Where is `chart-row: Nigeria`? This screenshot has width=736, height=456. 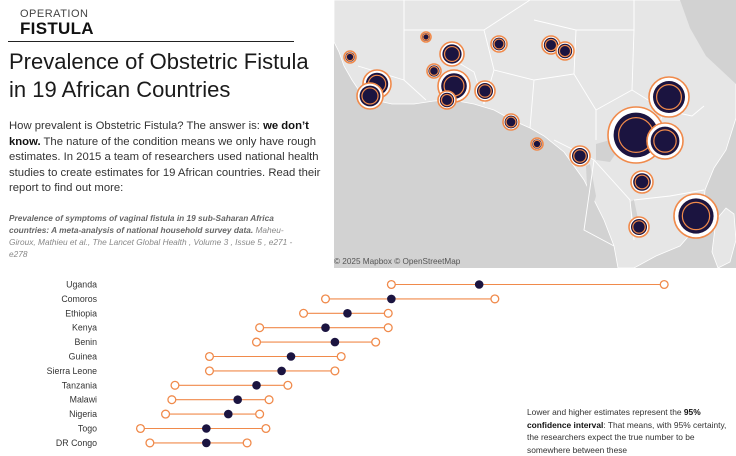 chart-row: Nigeria is located at coordinates (167, 414).